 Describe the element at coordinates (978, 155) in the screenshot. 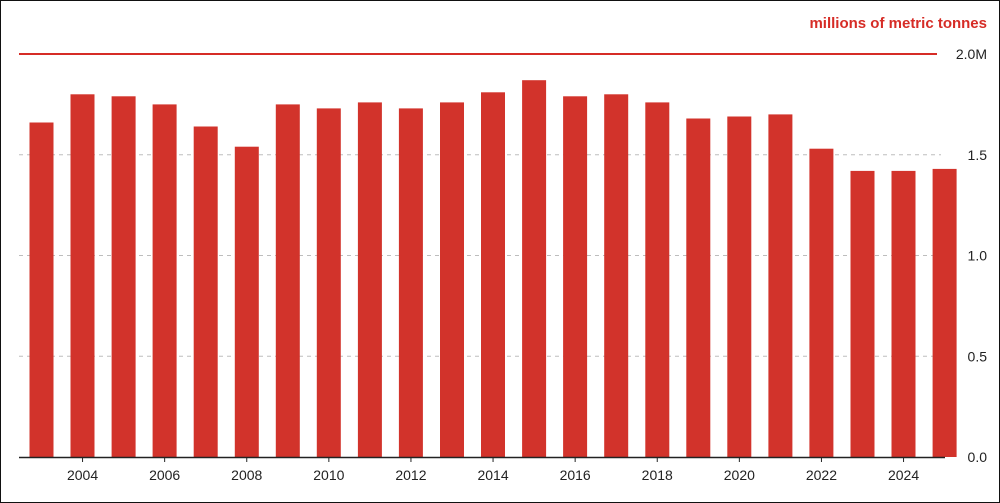

I see `y-tick-label: 1.5` at that location.